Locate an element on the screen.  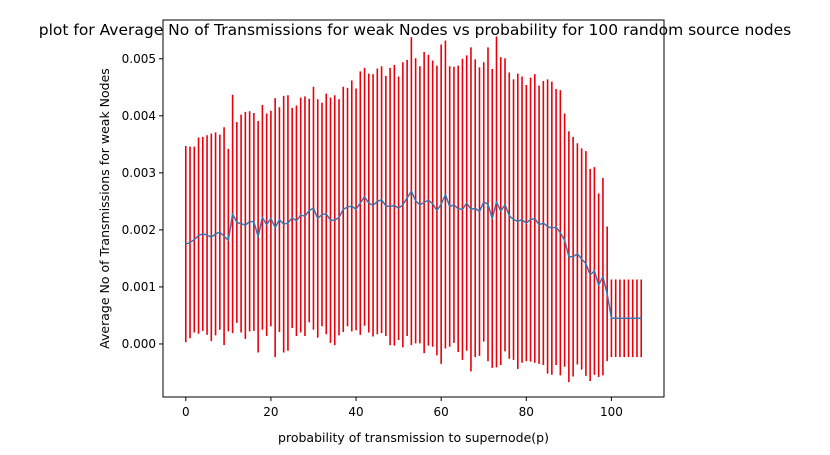
y-tick-label: 0.004 is located at coordinates (139, 116).